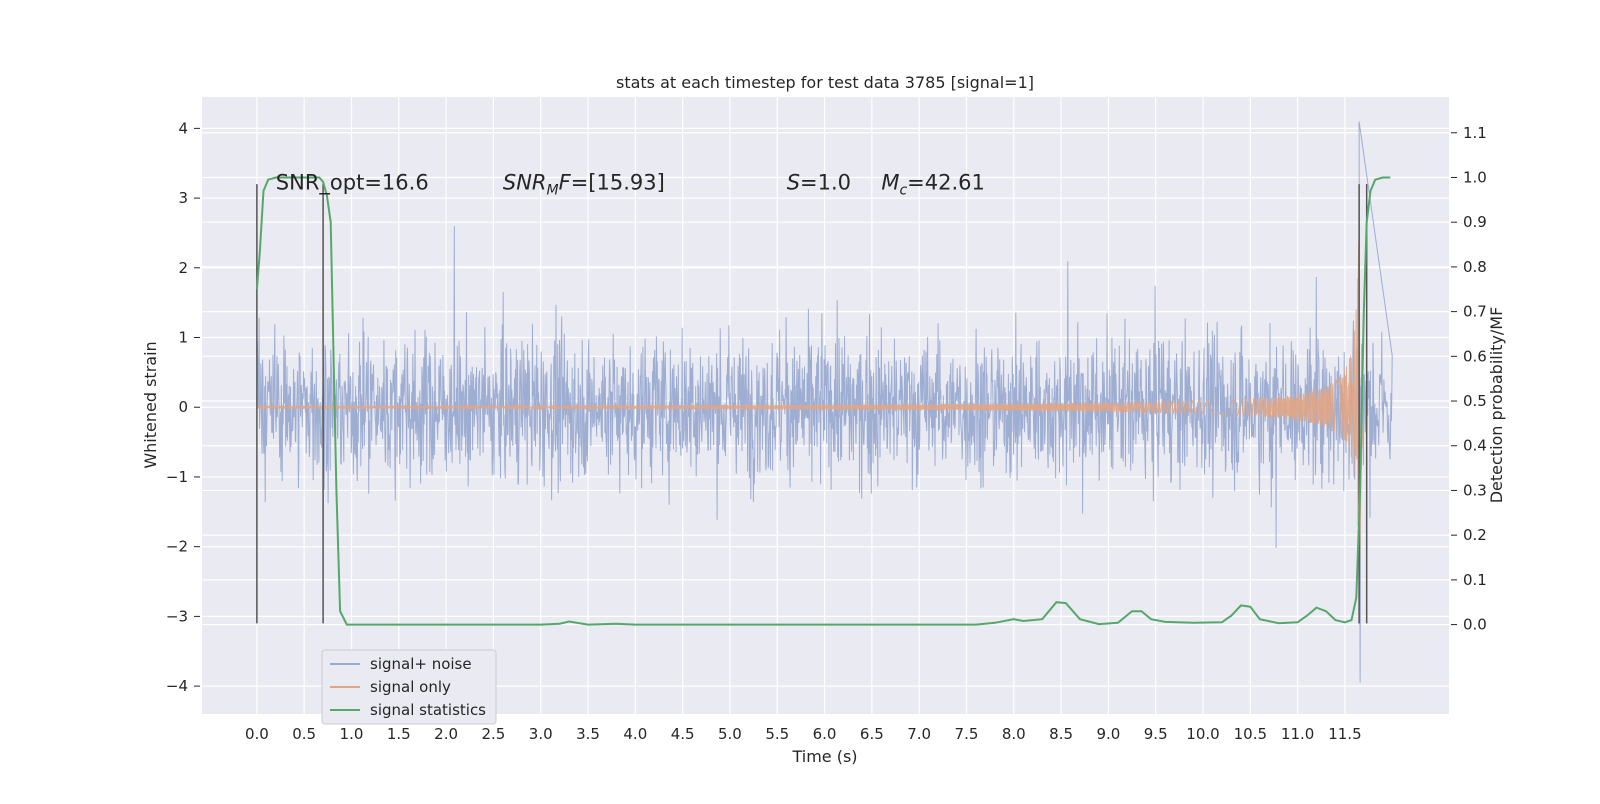 The width and height of the screenshot is (1600, 804). Describe the element at coordinates (825, 734) in the screenshot. I see `x-tick-label: 6.0` at that location.